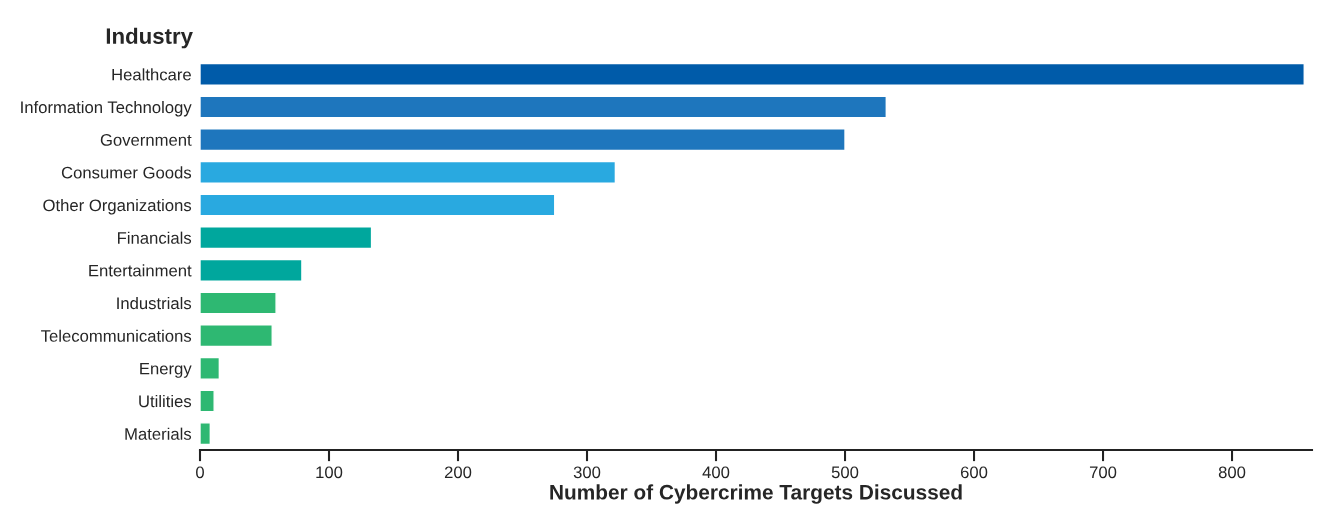  What do you see at coordinates (116, 335) in the screenshot?
I see `y-tick-label: Telecommunications` at bounding box center [116, 335].